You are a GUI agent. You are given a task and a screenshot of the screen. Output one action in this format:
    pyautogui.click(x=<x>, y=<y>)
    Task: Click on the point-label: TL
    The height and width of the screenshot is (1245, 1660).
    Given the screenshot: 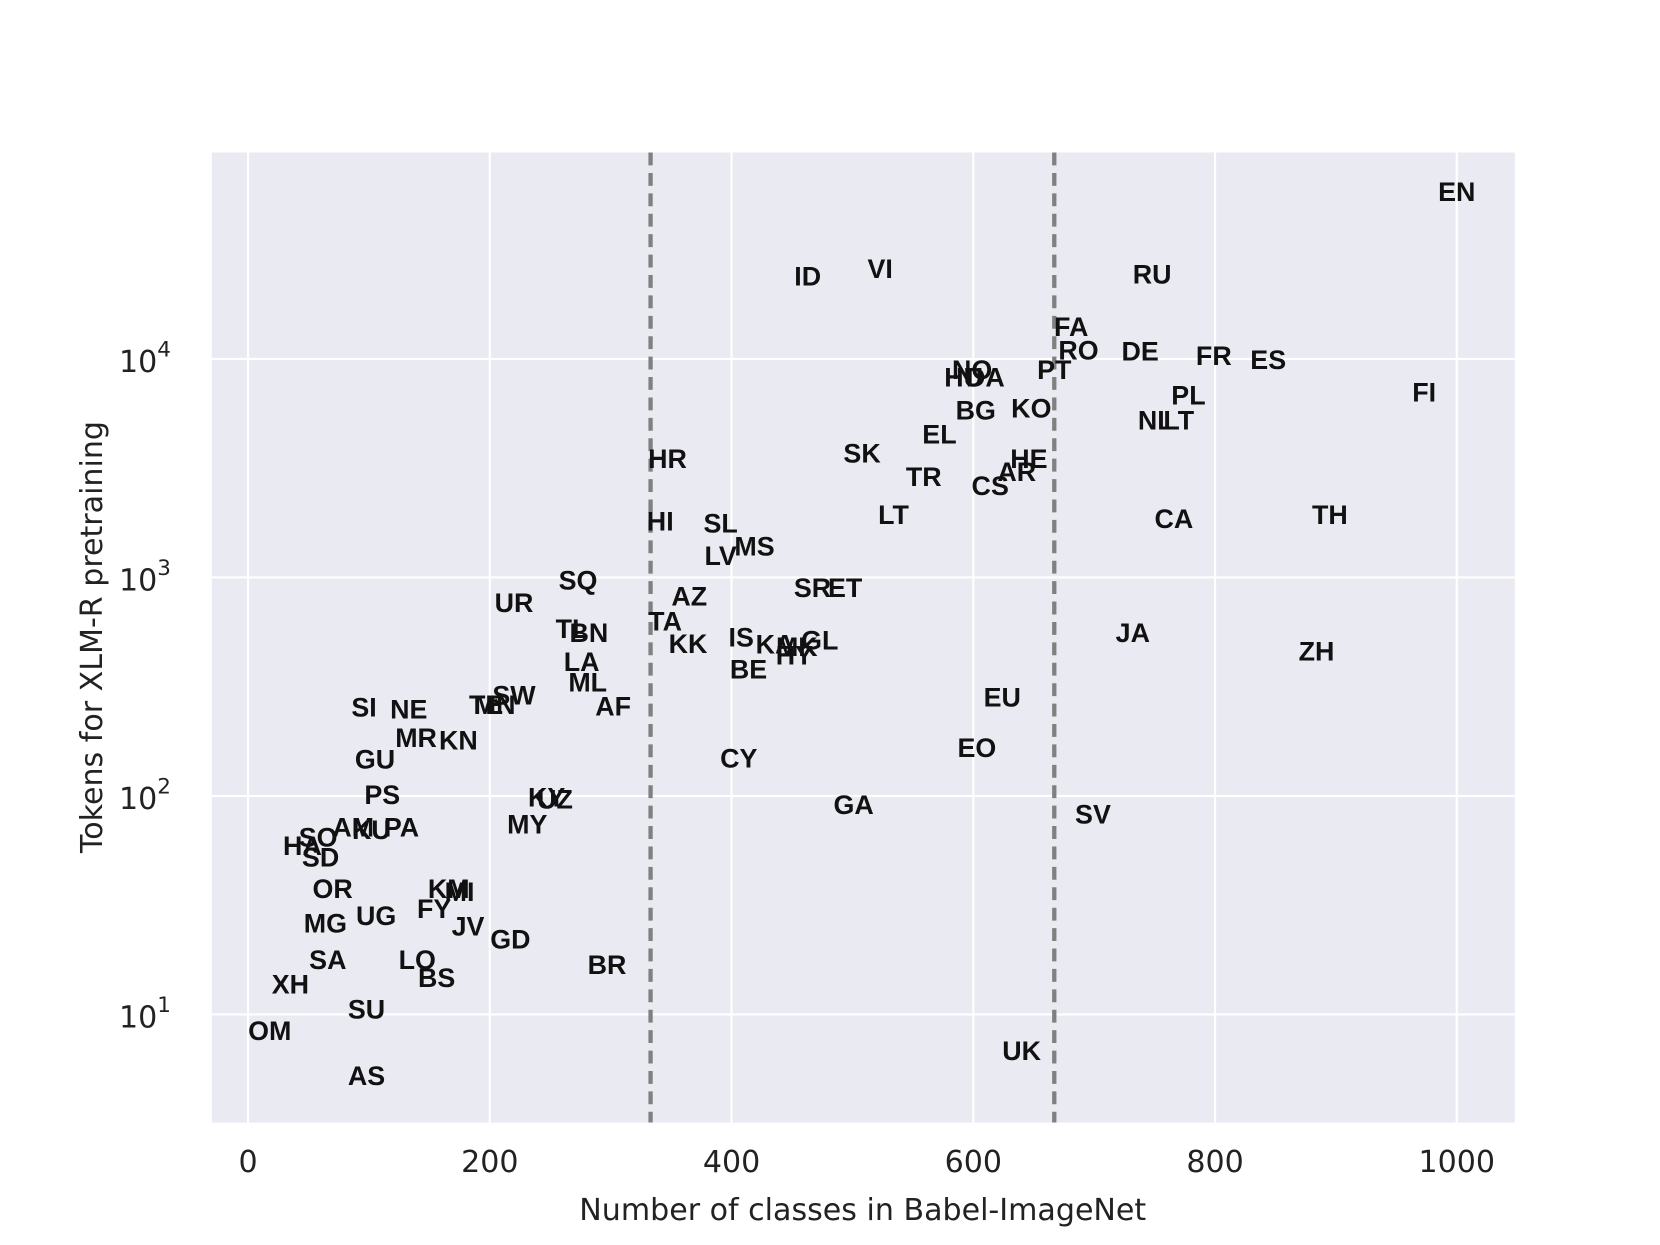 What is the action you would take?
    pyautogui.click(x=572, y=629)
    